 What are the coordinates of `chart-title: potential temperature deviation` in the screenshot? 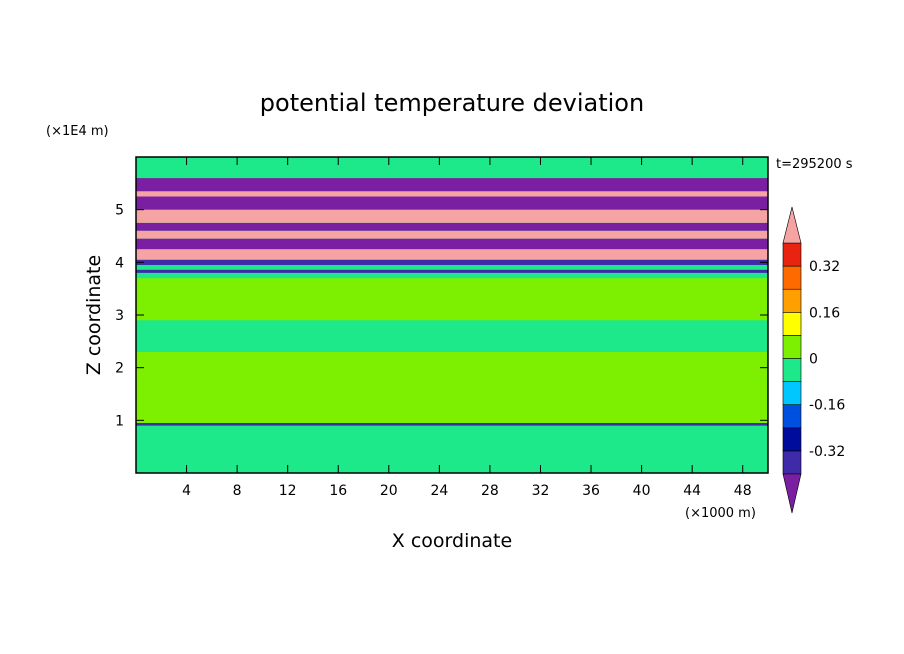 It's located at (452, 103).